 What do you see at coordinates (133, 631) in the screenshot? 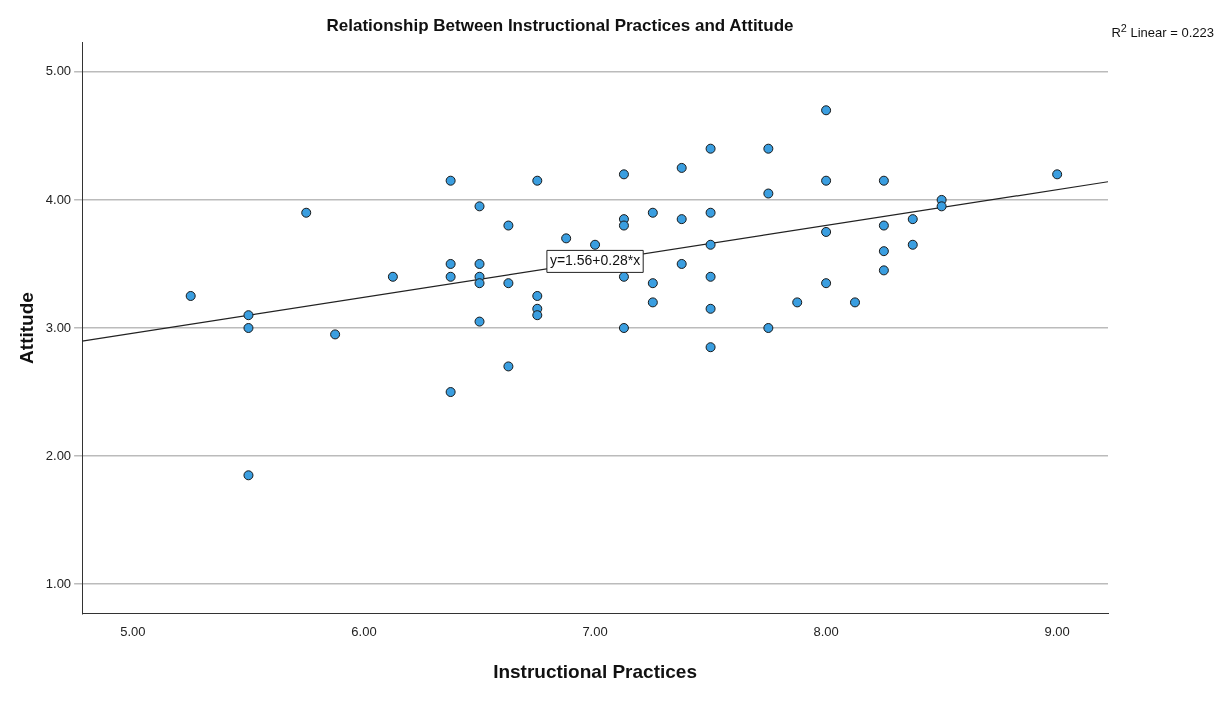
I see `x-tick-label: 5.00` at bounding box center [133, 631].